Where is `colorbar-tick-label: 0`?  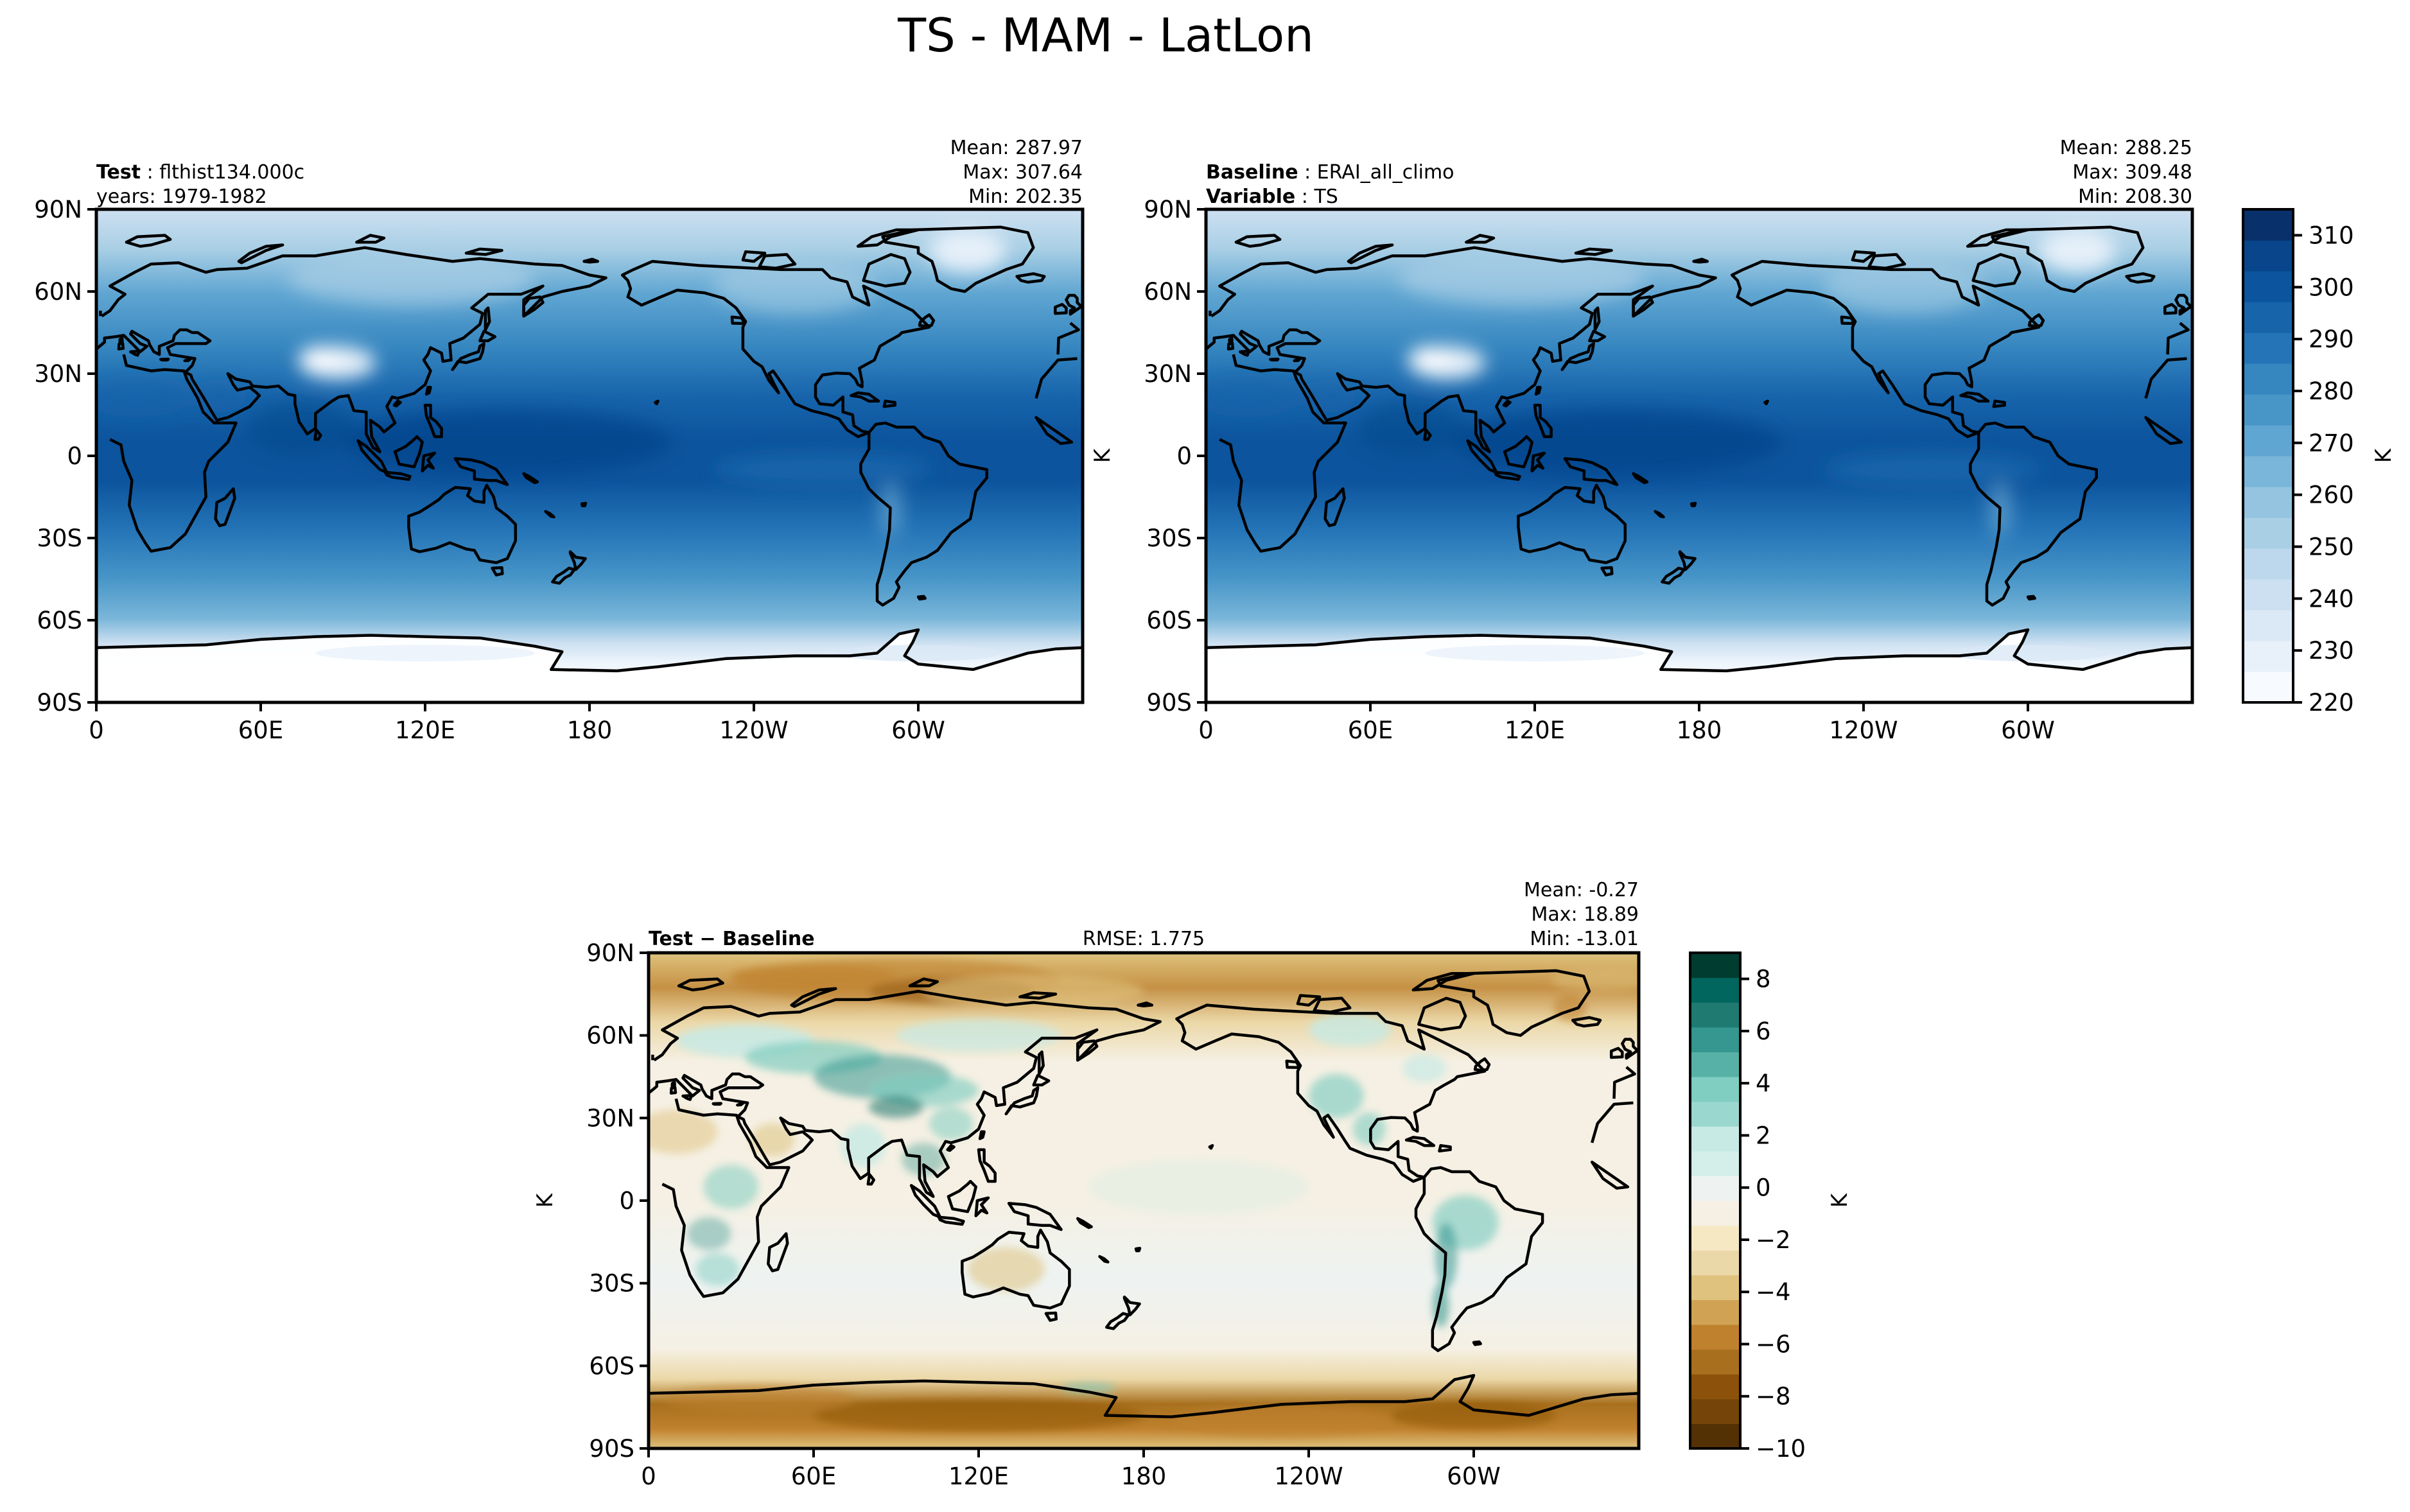
colorbar-tick-label: 0 is located at coordinates (1764, 1188).